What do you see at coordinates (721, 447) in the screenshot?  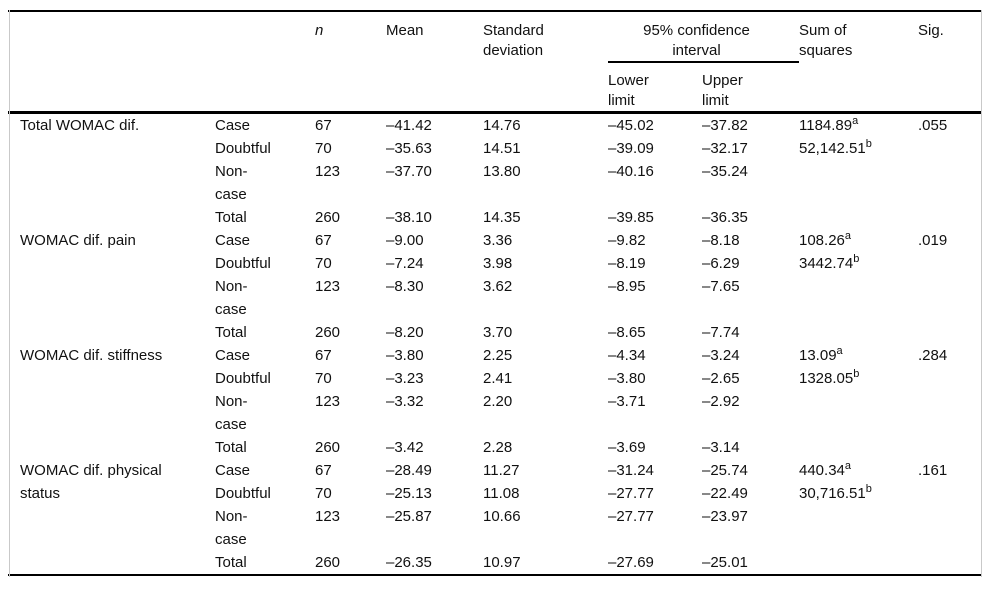 I see `cell-upper: –3.14` at bounding box center [721, 447].